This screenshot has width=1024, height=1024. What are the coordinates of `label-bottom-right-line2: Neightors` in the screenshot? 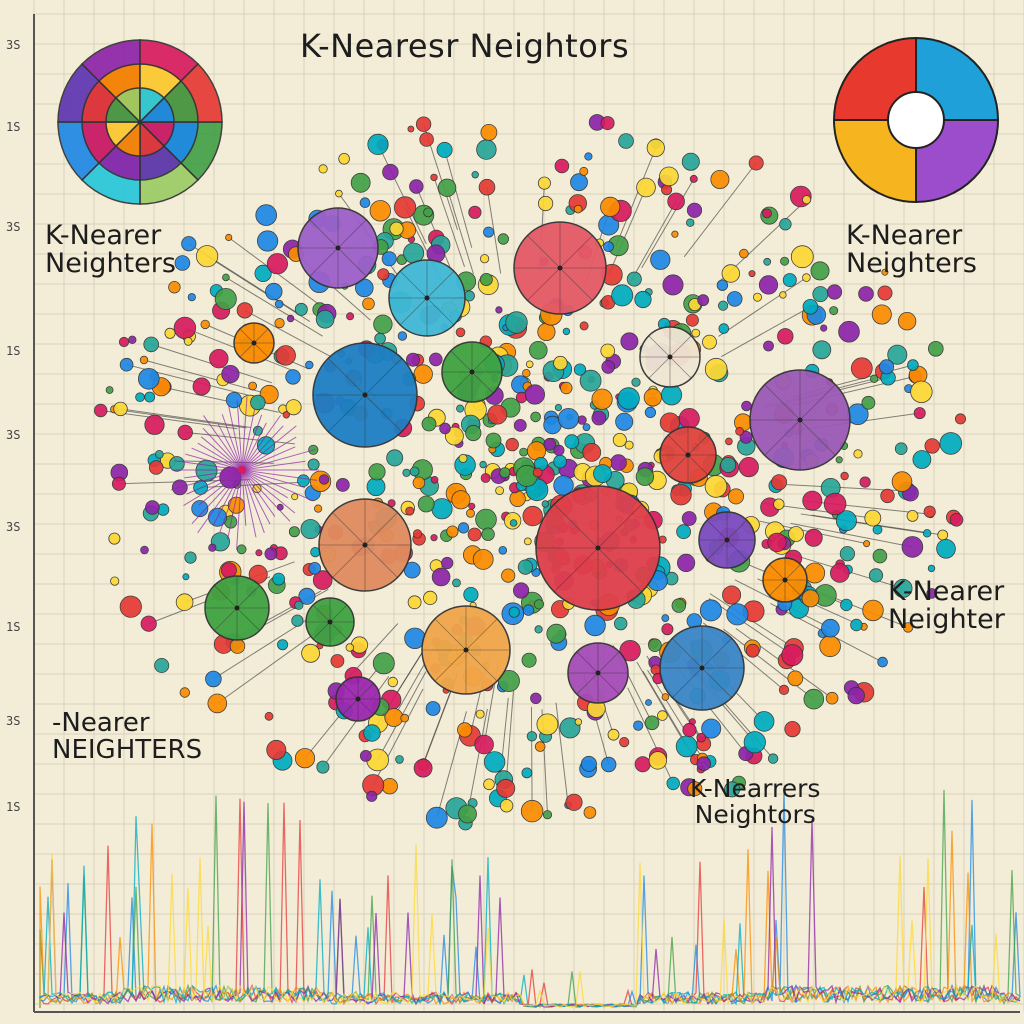 It's located at (755, 815).